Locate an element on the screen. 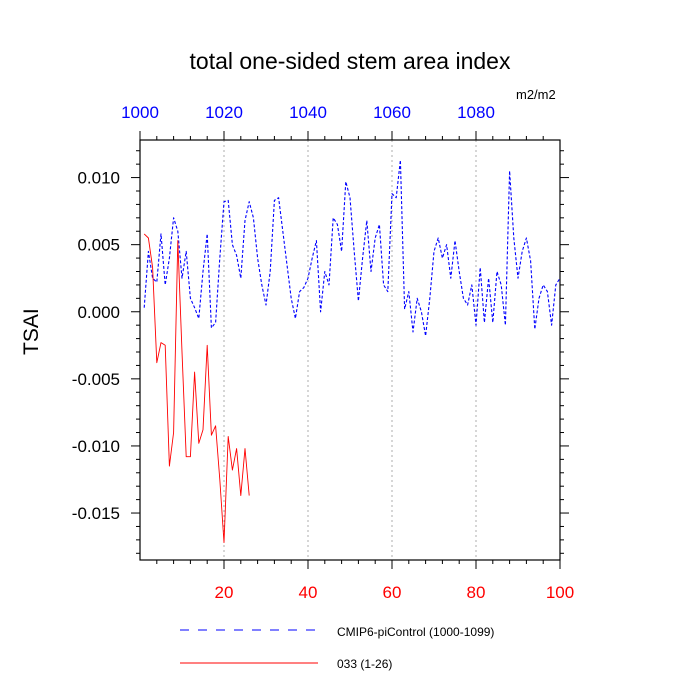 This screenshot has height=700, width=700. y-tick-label: -0.015 is located at coordinates (96, 513).